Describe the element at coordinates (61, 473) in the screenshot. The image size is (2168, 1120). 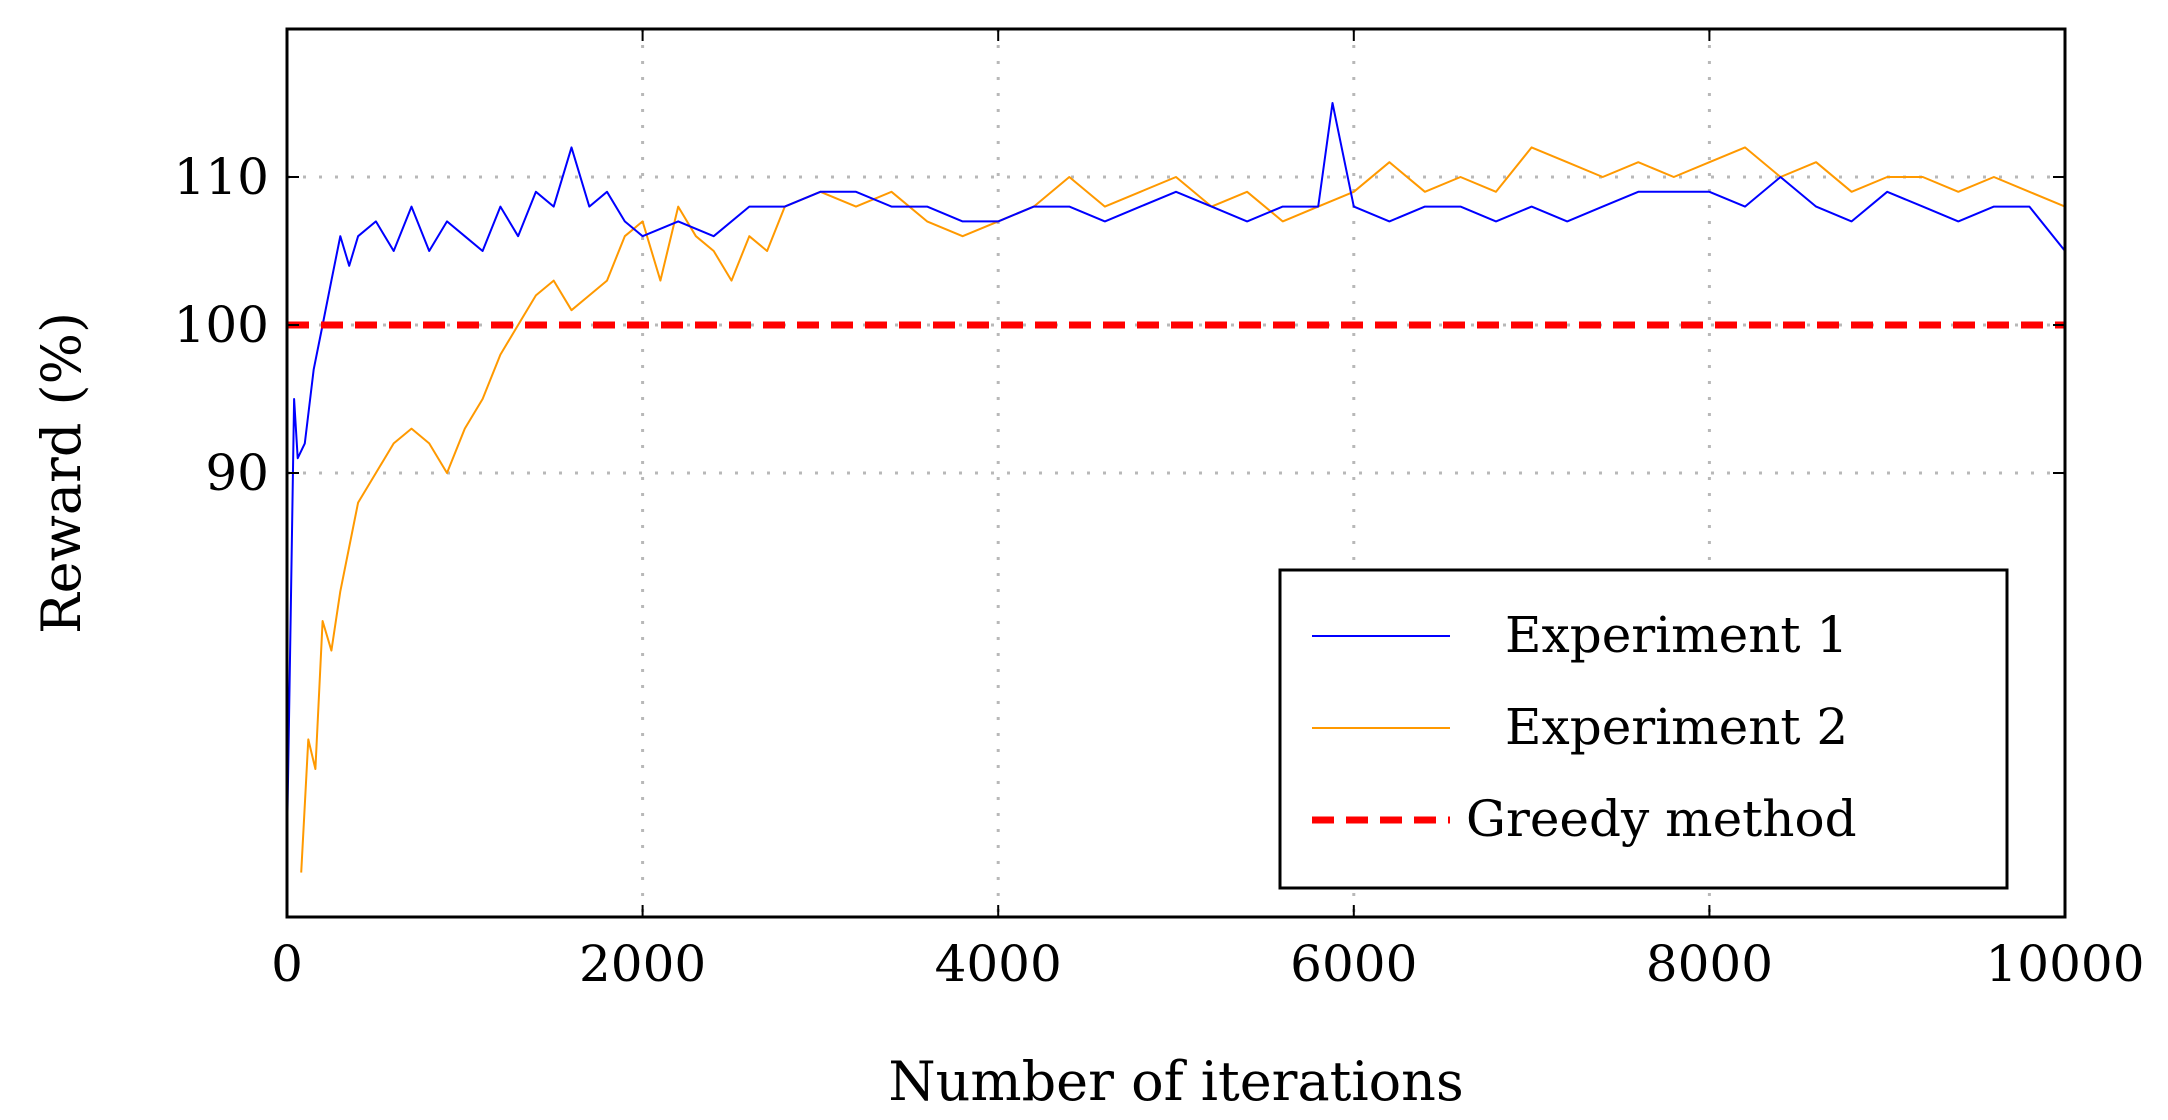
I see `y-axis-title: Reward (%)` at that location.